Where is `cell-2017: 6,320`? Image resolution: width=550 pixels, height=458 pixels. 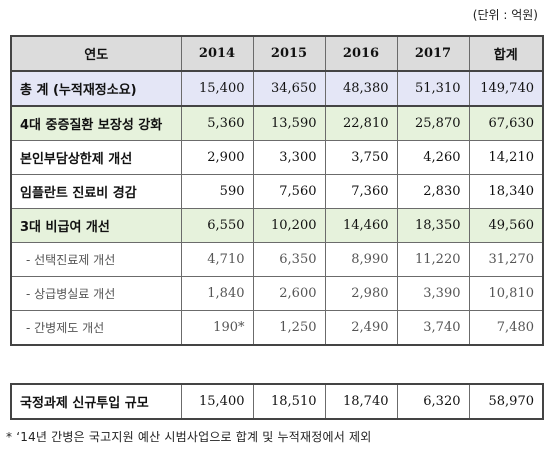
cell-2017: 6,320 is located at coordinates (433, 401).